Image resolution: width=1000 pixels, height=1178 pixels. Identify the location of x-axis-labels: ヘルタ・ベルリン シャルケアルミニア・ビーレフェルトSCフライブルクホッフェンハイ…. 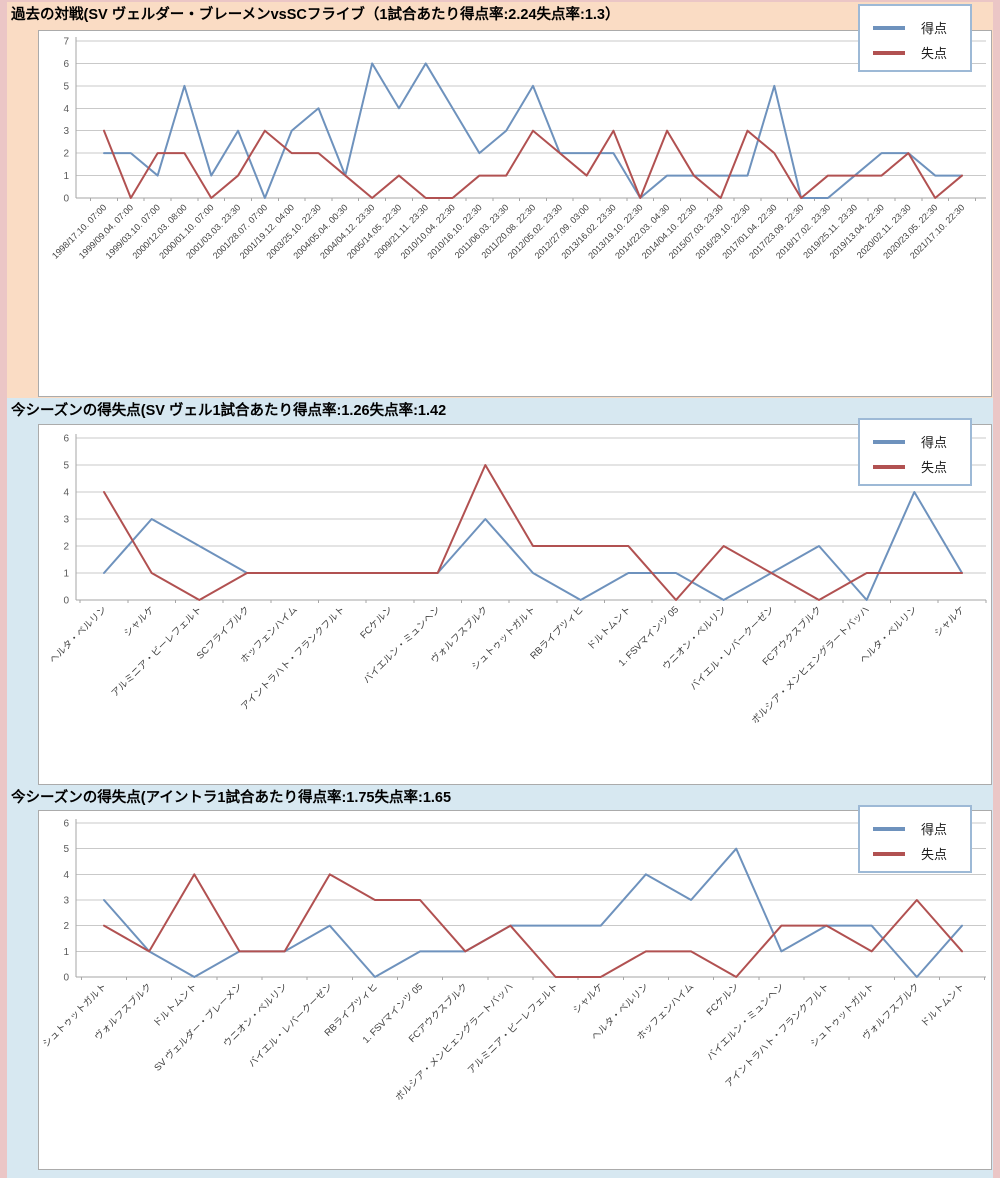
(508, 665).